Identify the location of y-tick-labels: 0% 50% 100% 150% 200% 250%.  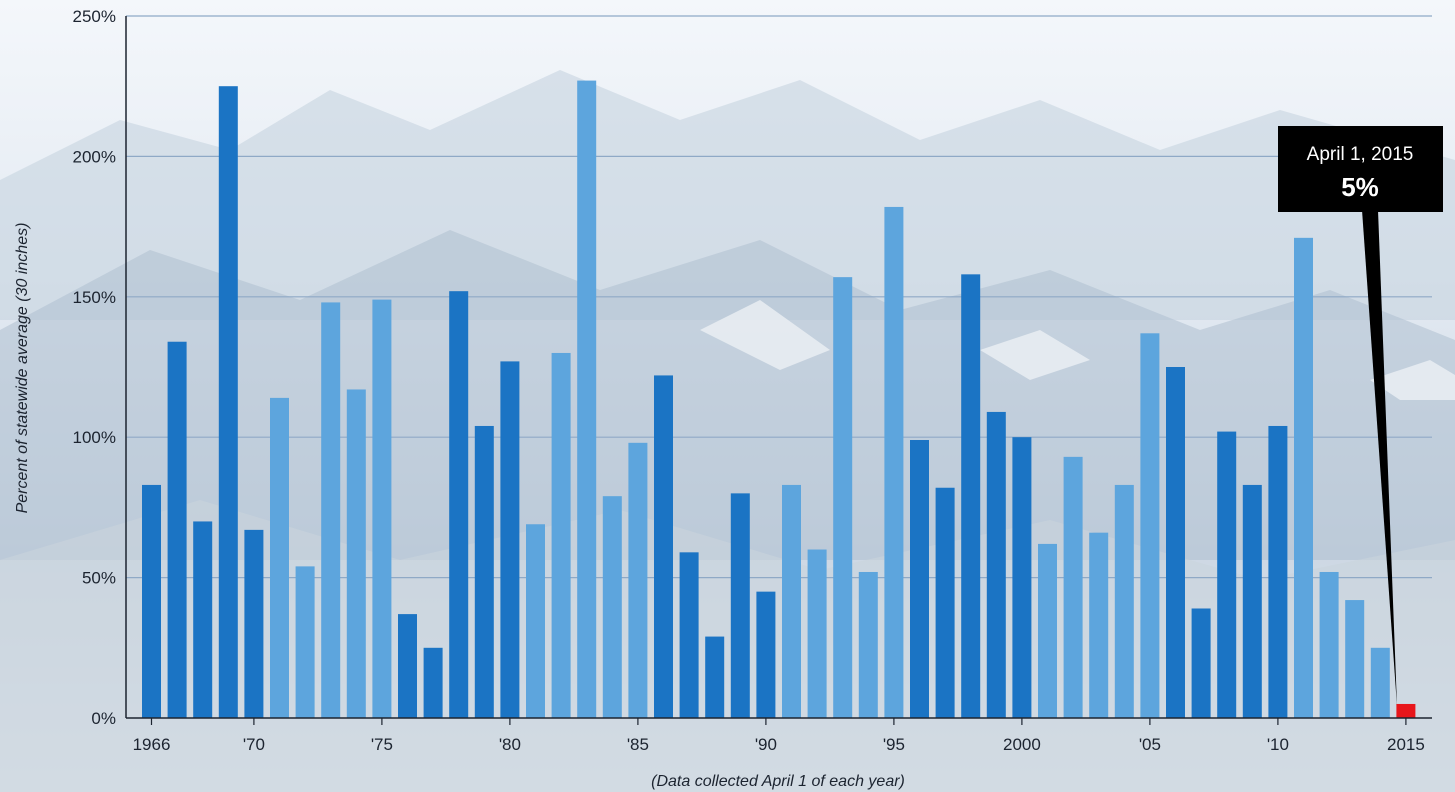
(94, 367).